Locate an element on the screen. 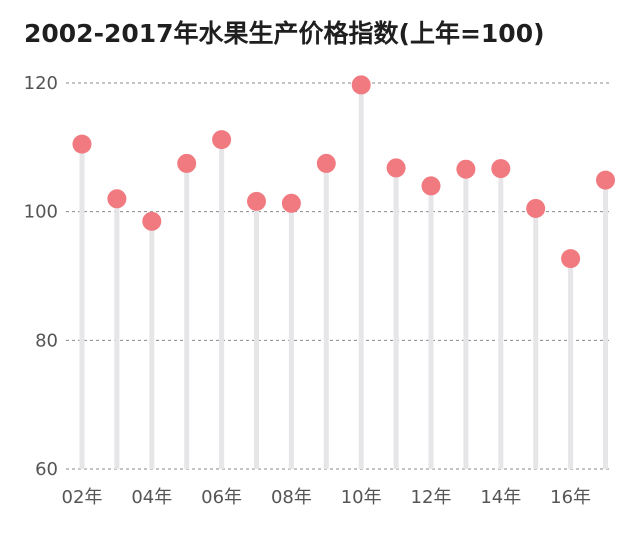 The width and height of the screenshot is (640, 539). marker-2004 is located at coordinates (152, 221).